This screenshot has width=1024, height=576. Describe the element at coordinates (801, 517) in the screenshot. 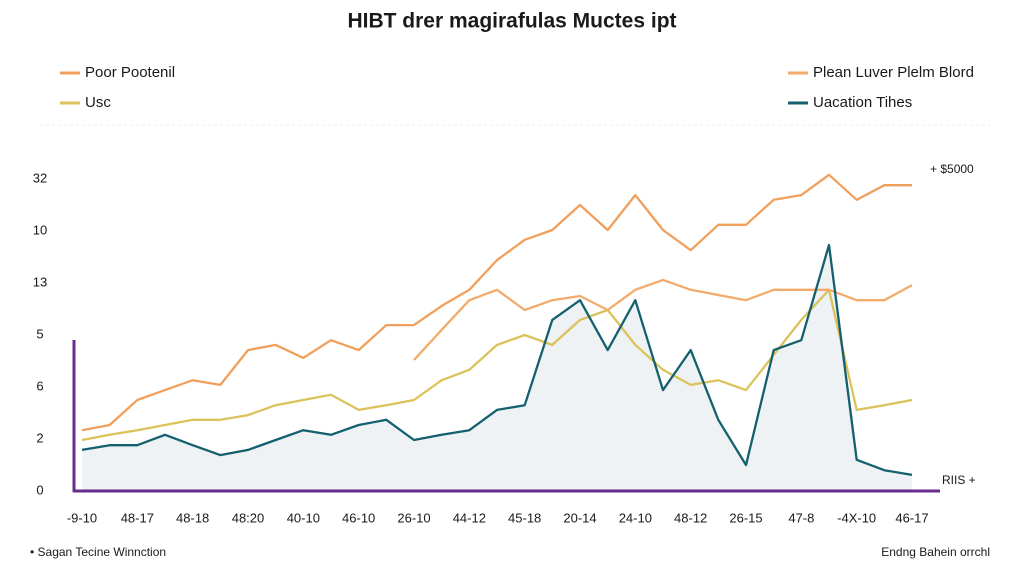

I see `x-tick-label: 47-8` at that location.